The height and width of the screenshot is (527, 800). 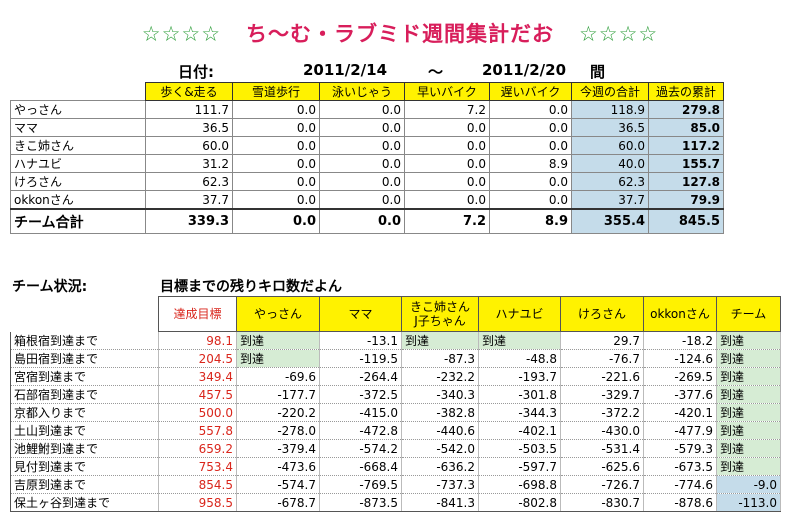 What do you see at coordinates (360, 376) in the screenshot?
I see `remaining-cell: -264.4` at bounding box center [360, 376].